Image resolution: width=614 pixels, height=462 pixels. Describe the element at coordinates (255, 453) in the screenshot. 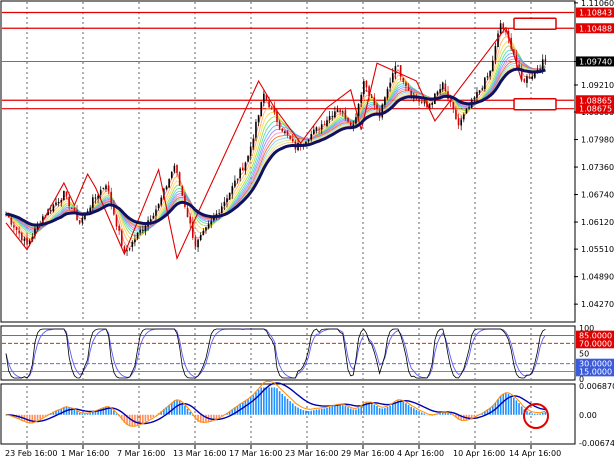

I see `time-tick-label: 17 Mar 16:00` at that location.